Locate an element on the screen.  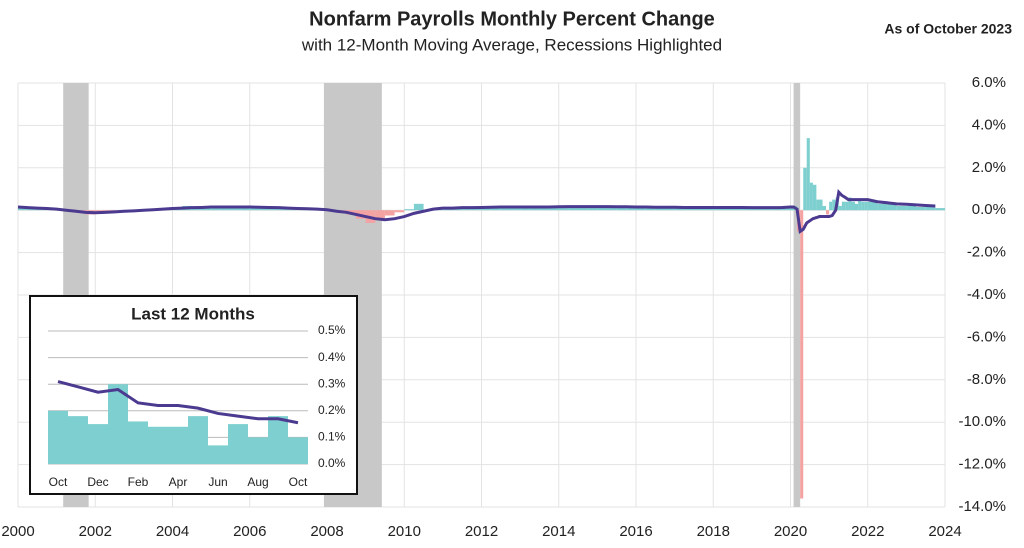
y-tick-label: 0.3% is located at coordinates (332, 383).